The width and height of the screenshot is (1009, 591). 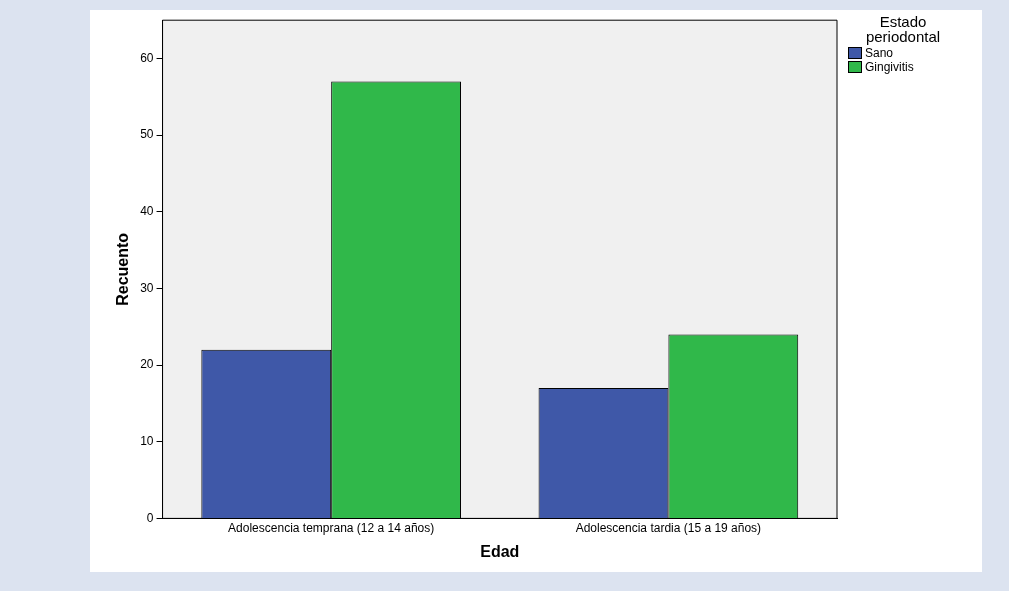 What do you see at coordinates (903, 29) in the screenshot?
I see `legend-title: Estado periodontal` at bounding box center [903, 29].